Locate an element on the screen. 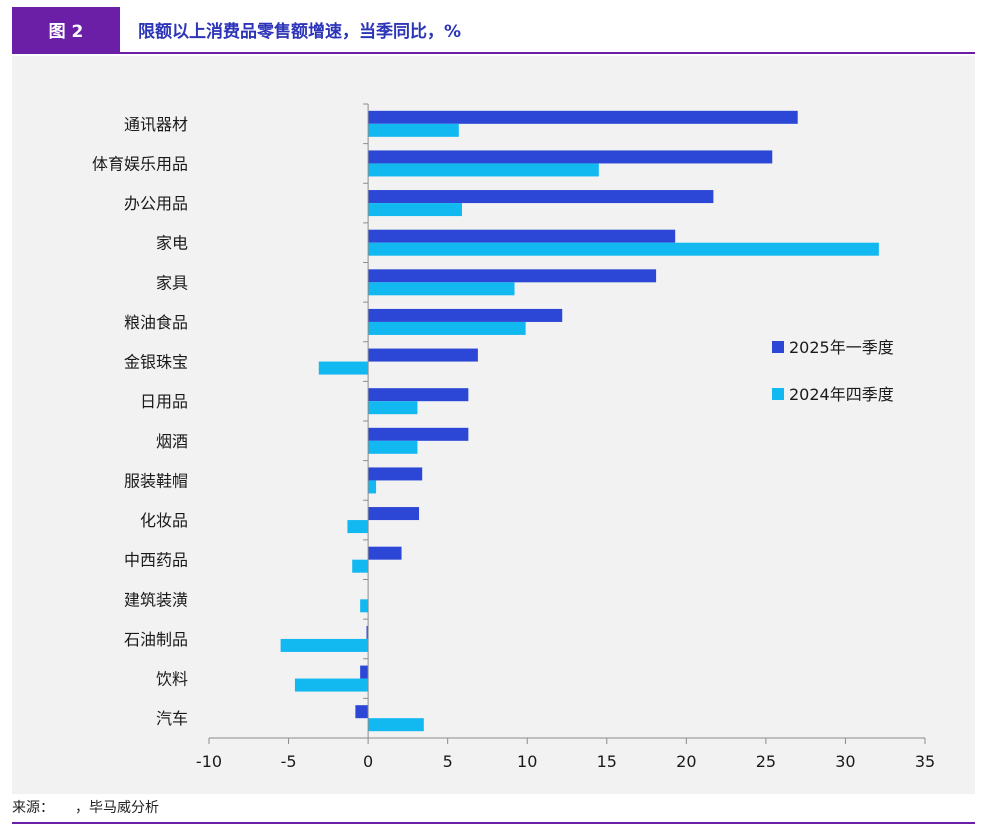 This screenshot has width=983, height=831. x-tick-label: 20 is located at coordinates (686, 761).